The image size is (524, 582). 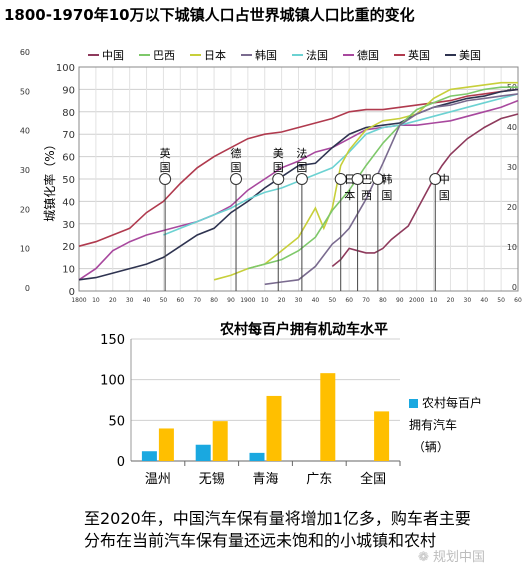 What do you see at coordinates (25, 131) in the screenshot?
I see `left-axis-tick: 40` at bounding box center [25, 131].